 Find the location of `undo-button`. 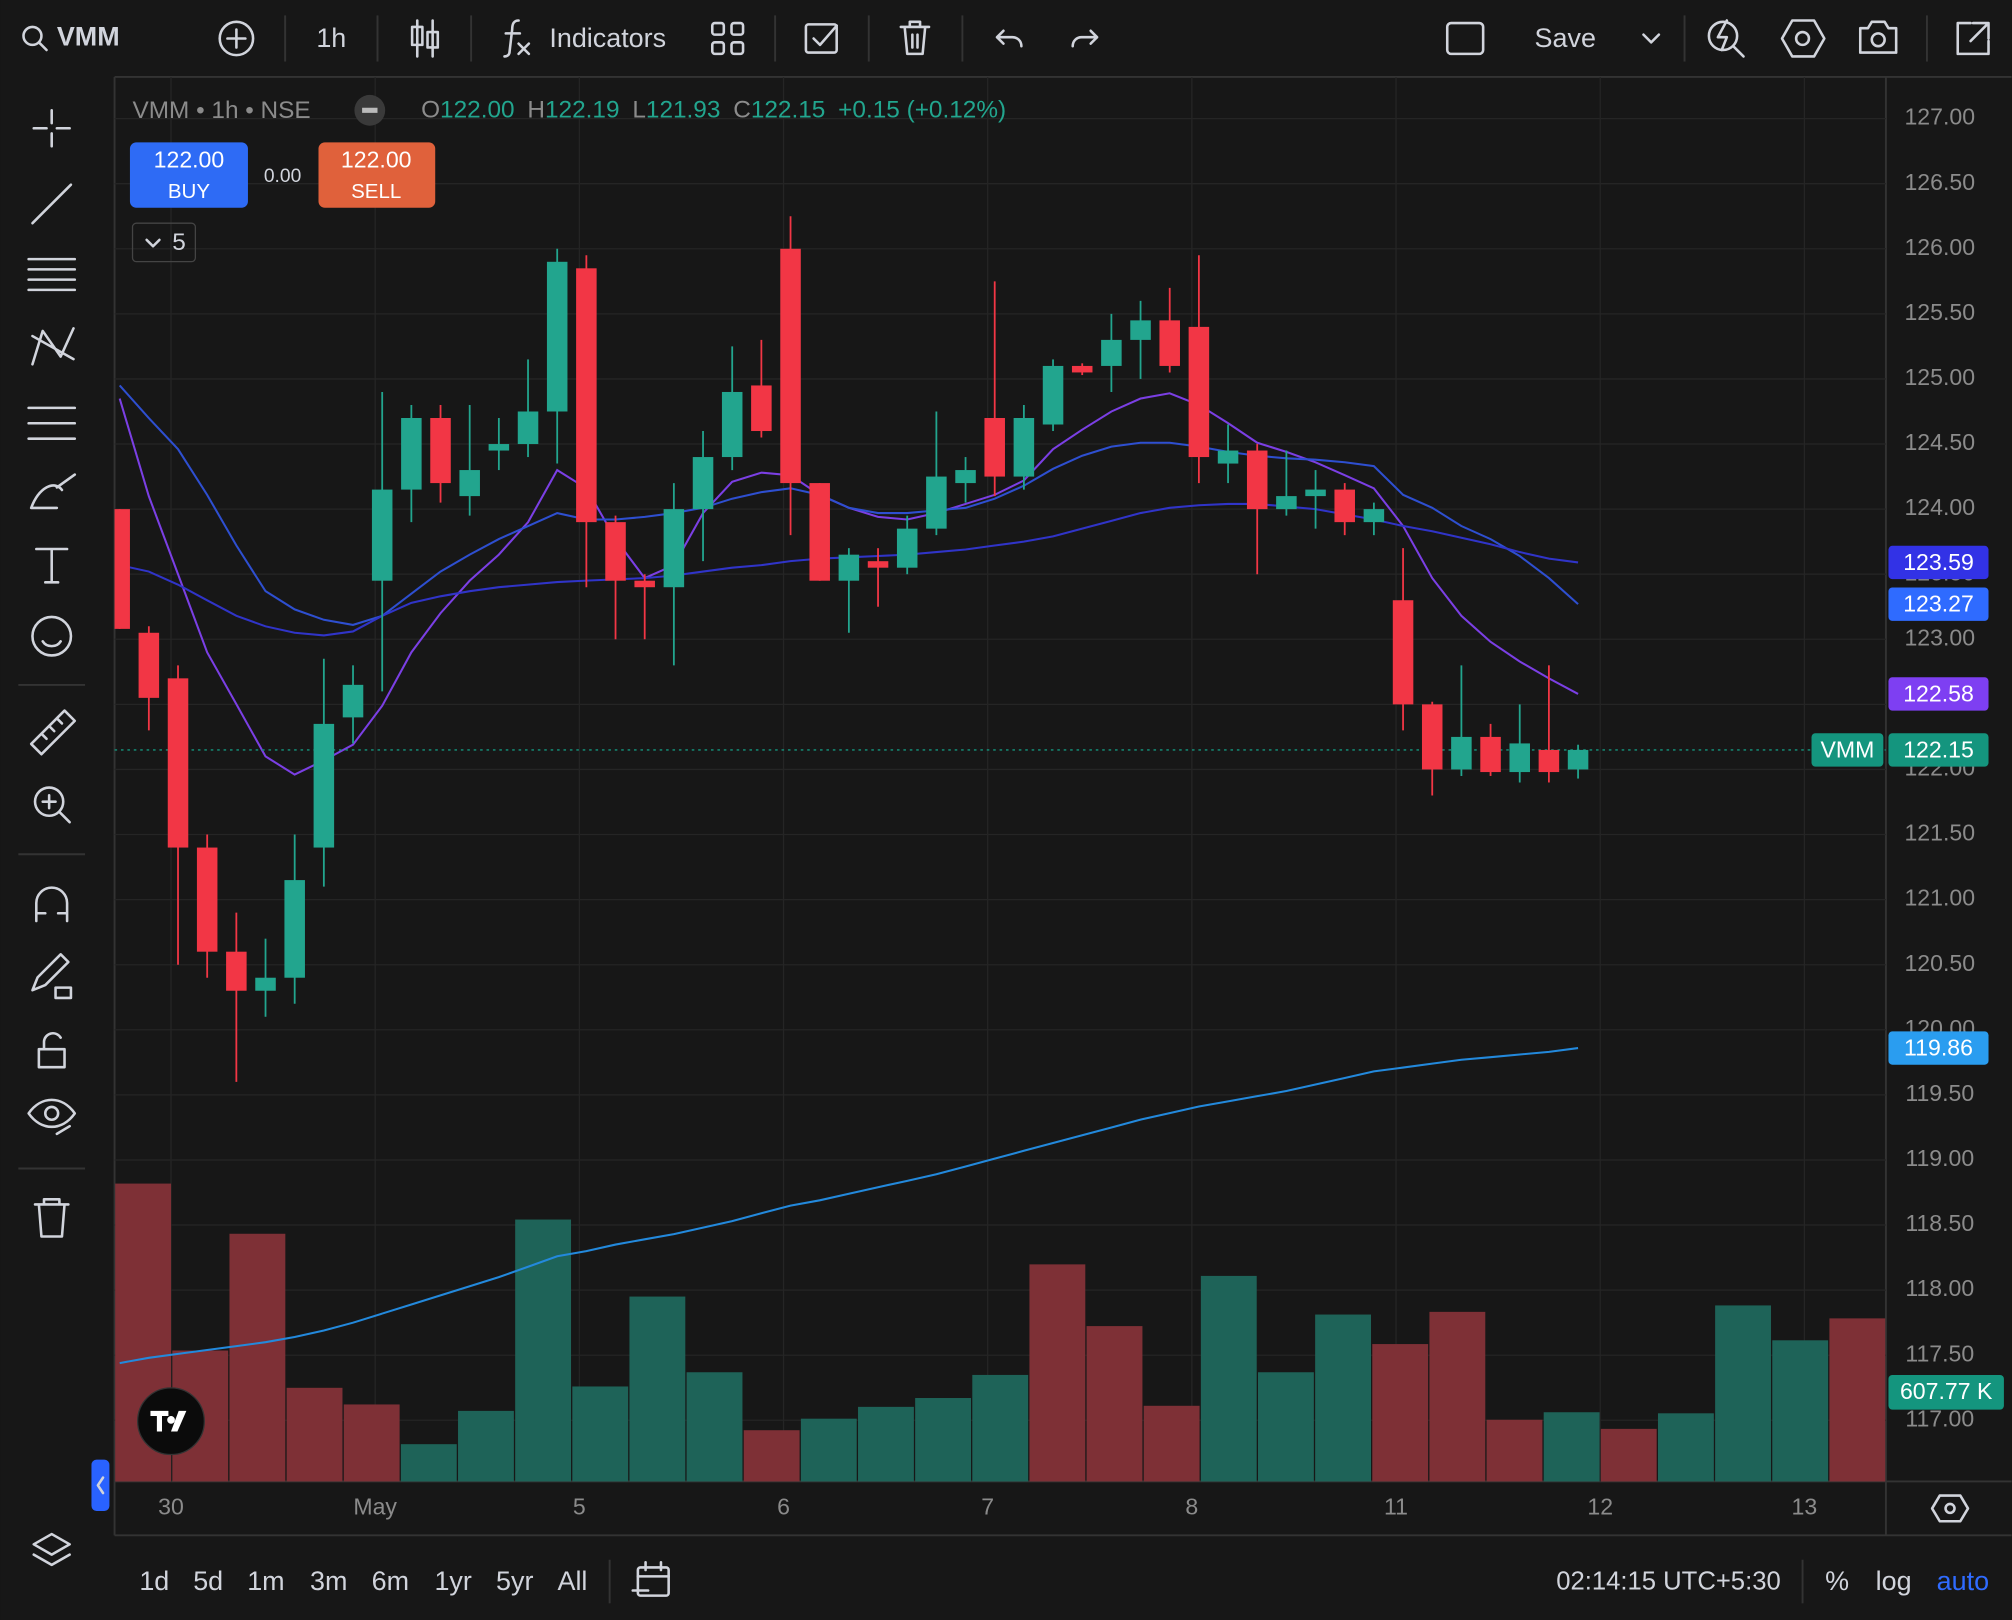

undo-button is located at coordinates (1009, 38).